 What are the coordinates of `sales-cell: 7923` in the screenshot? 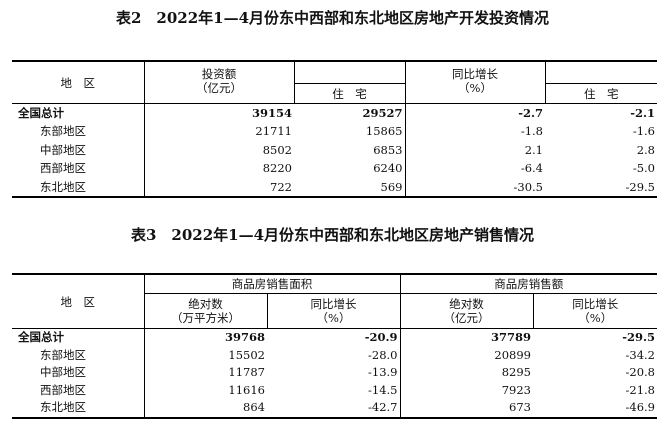 It's located at (516, 389).